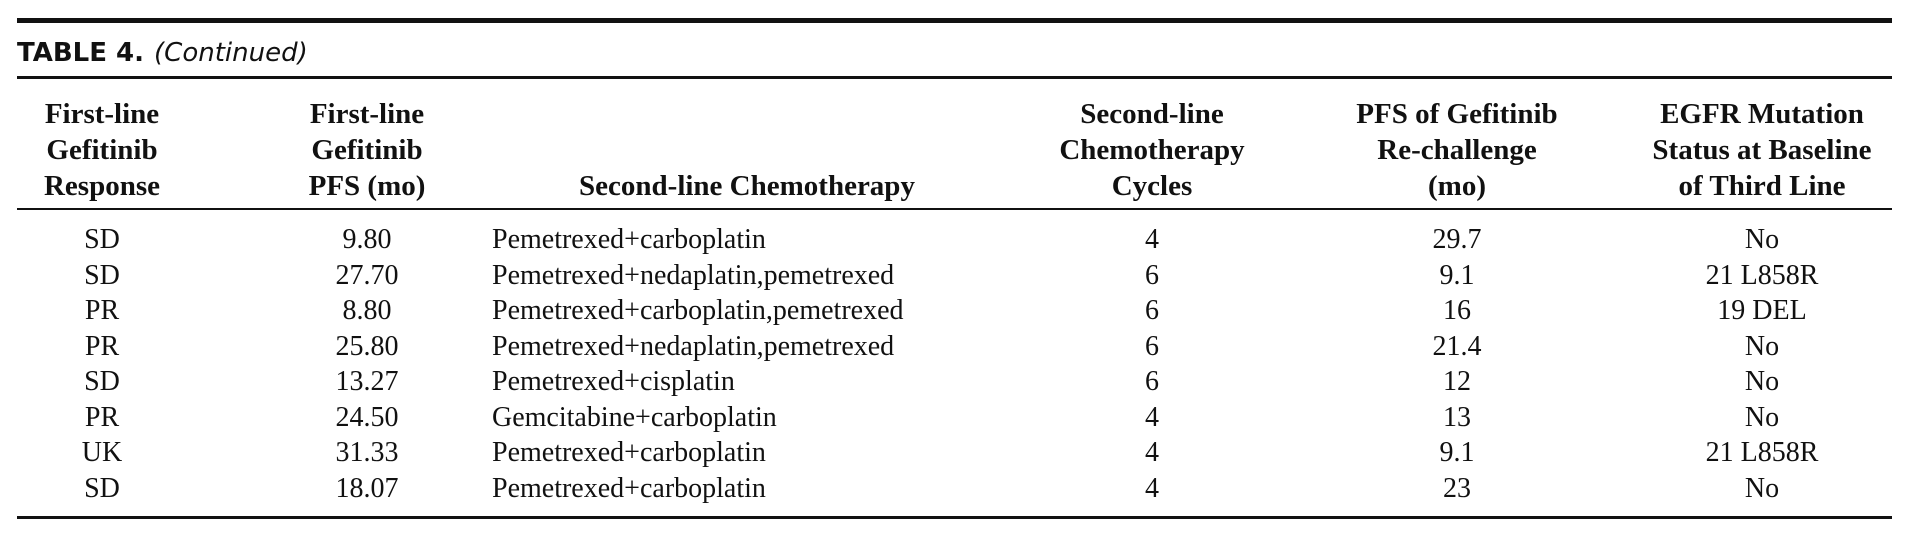 The image size is (1910, 536). What do you see at coordinates (1457, 381) in the screenshot?
I see `cell-rechallenge-pfs: 12` at bounding box center [1457, 381].